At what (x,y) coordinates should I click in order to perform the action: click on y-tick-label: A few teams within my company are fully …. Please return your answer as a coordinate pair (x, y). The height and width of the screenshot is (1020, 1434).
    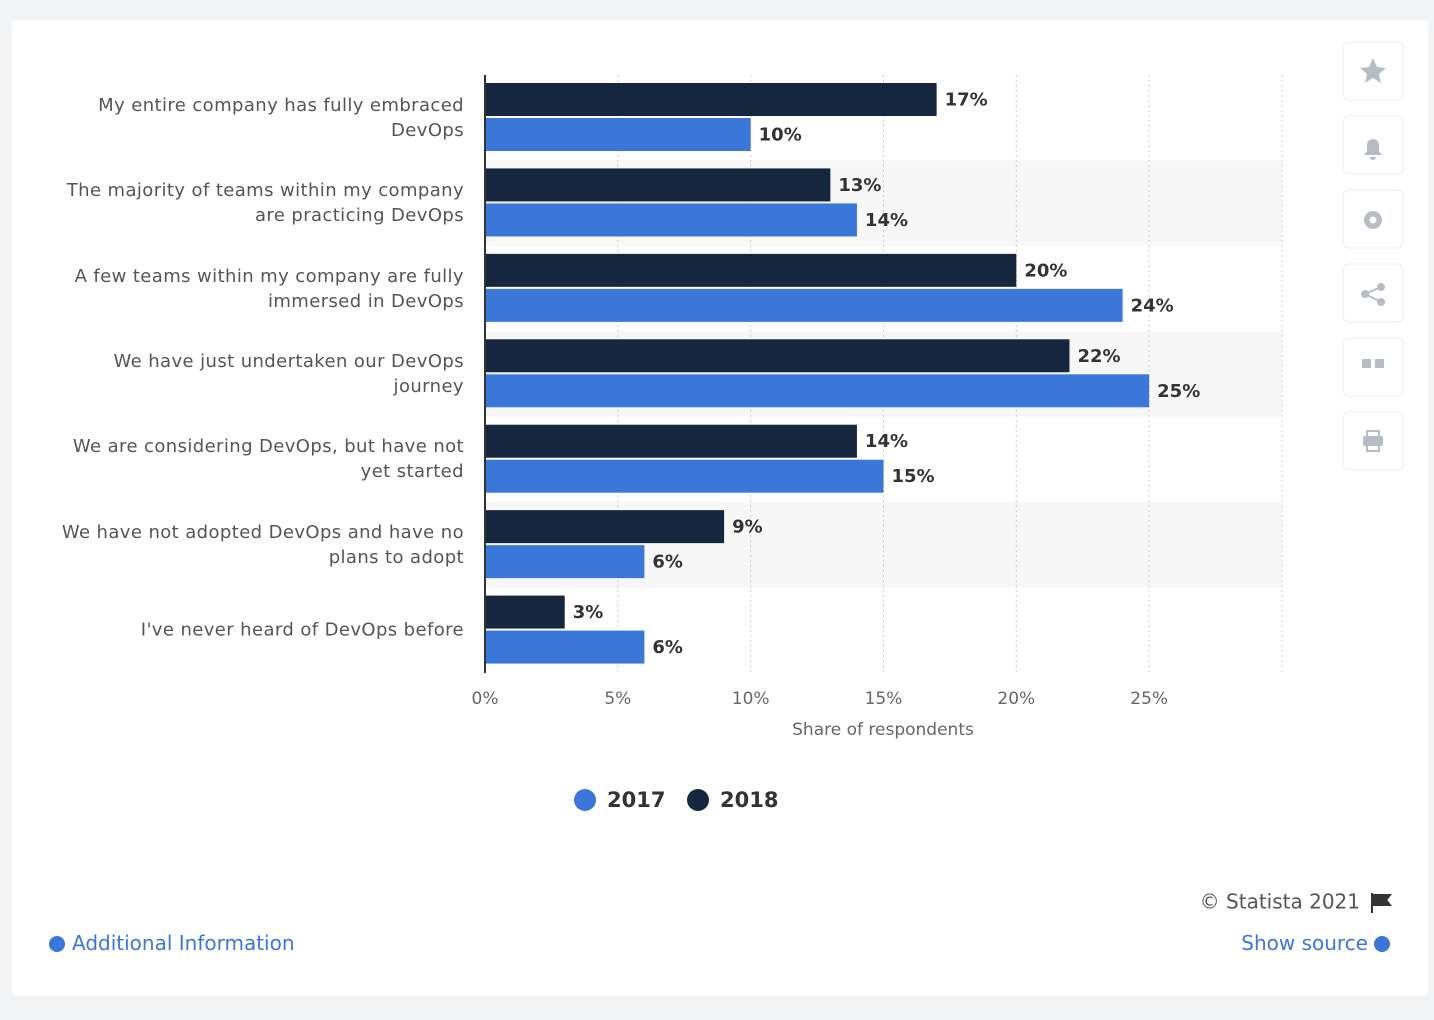
    Looking at the image, I should click on (269, 288).